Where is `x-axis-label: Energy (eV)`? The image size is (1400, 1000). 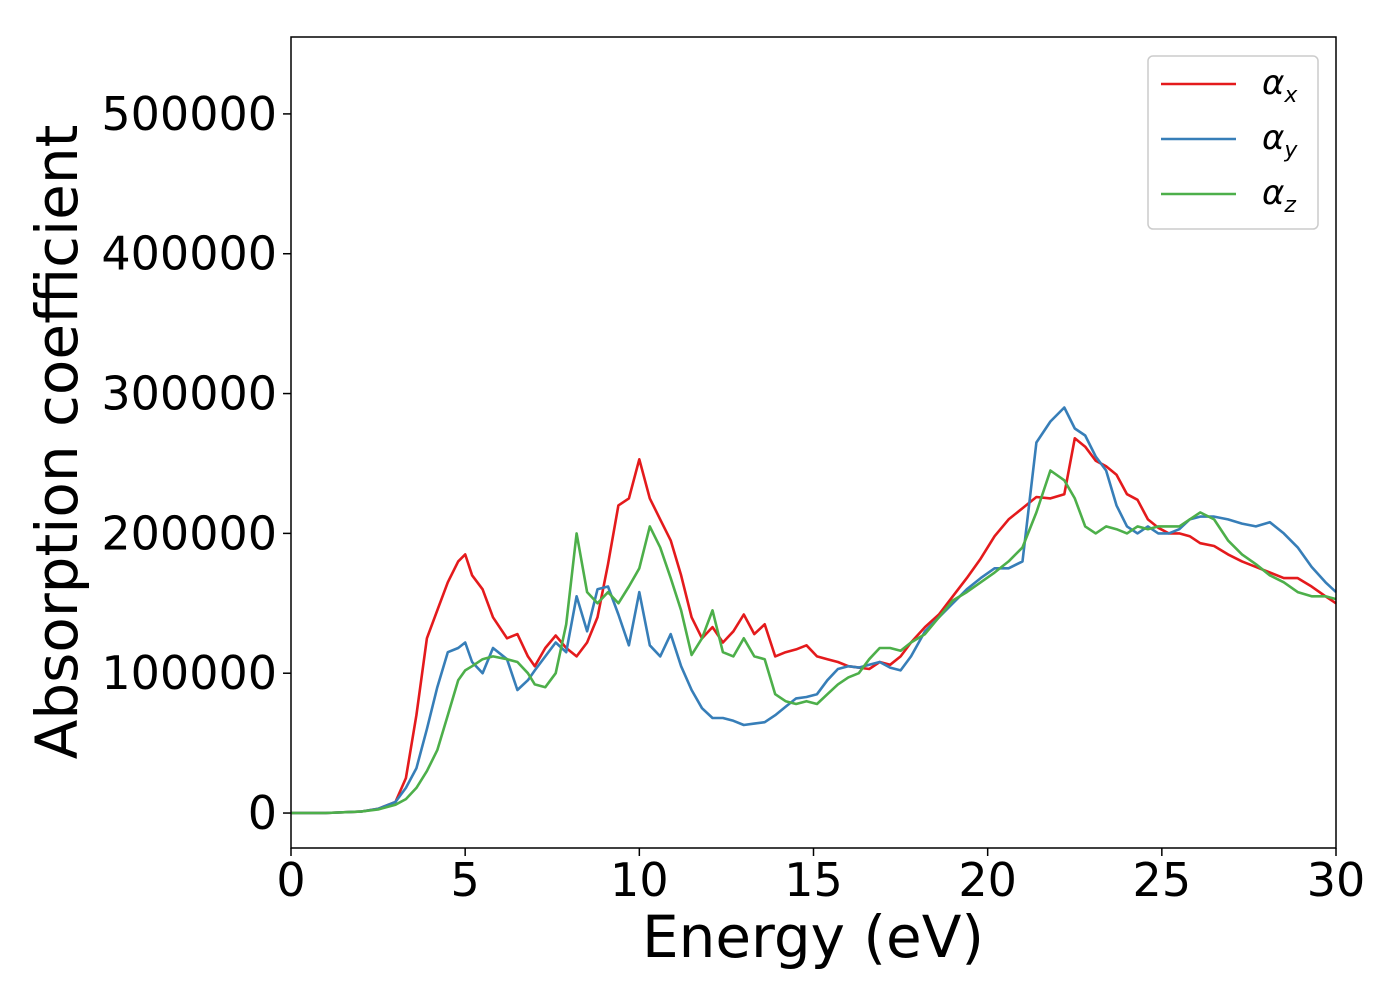 x-axis-label: Energy (eV) is located at coordinates (813, 937).